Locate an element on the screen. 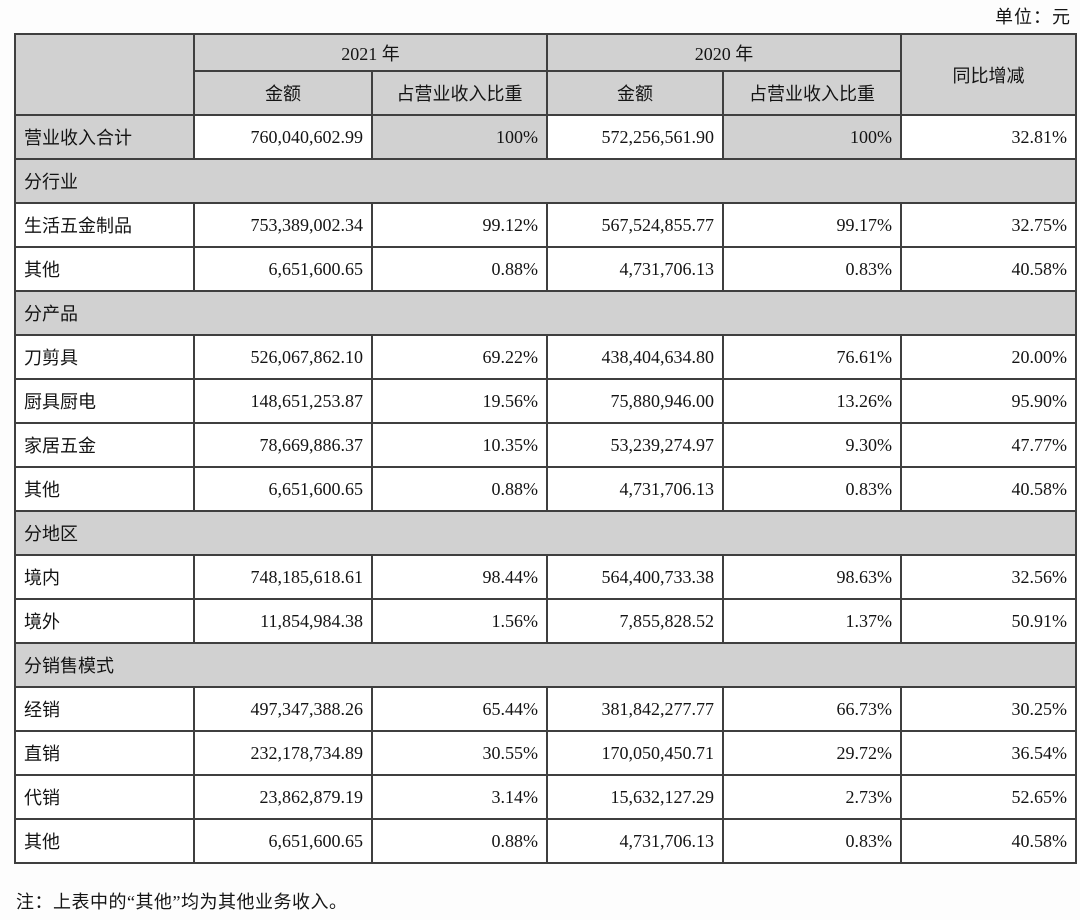 The height and width of the screenshot is (920, 1080). unit-label: 单位：元 is located at coordinates (1033, 17).